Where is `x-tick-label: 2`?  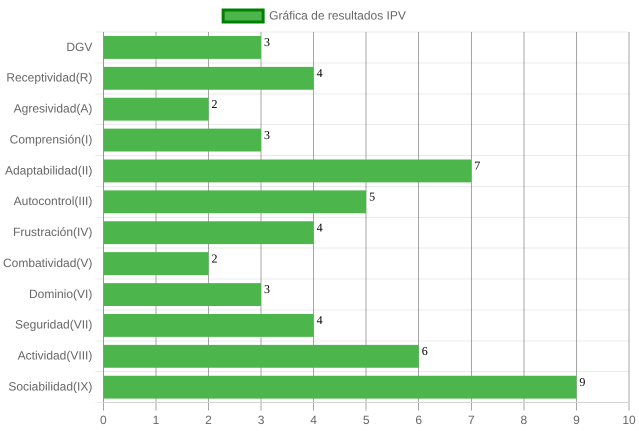
x-tick-label: 2 is located at coordinates (208, 420).